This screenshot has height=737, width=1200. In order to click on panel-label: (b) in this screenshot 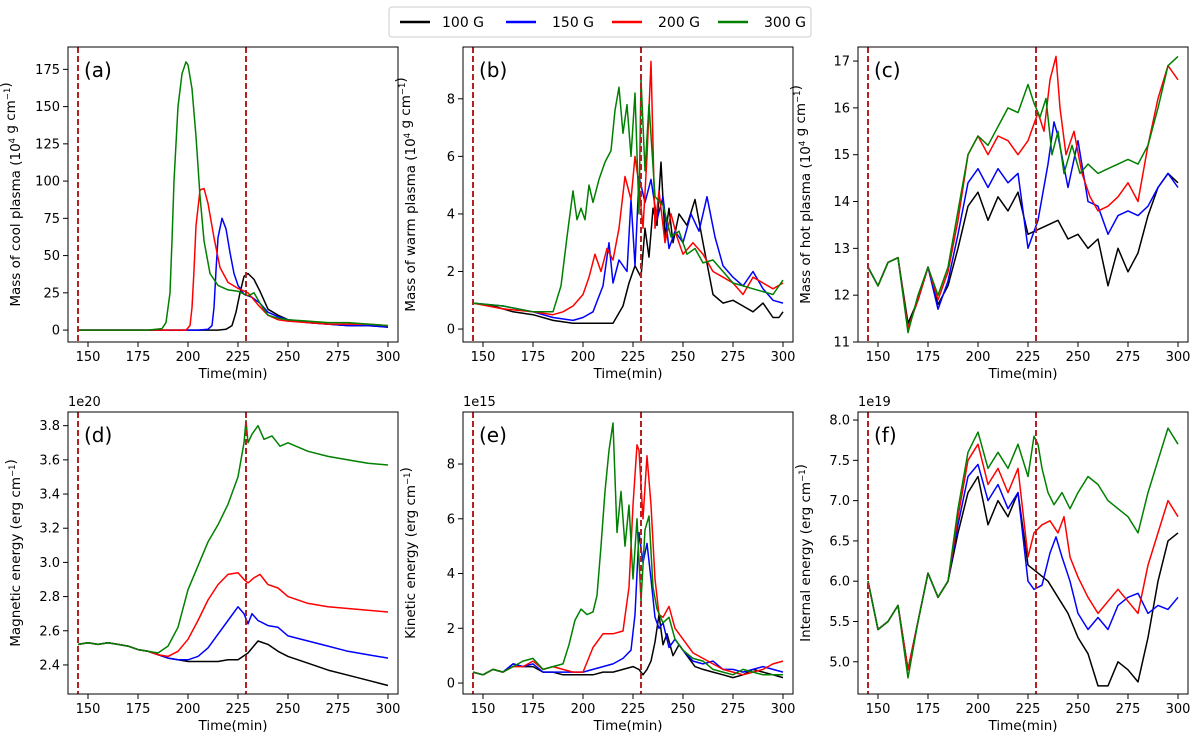, I will do `click(493, 70)`.